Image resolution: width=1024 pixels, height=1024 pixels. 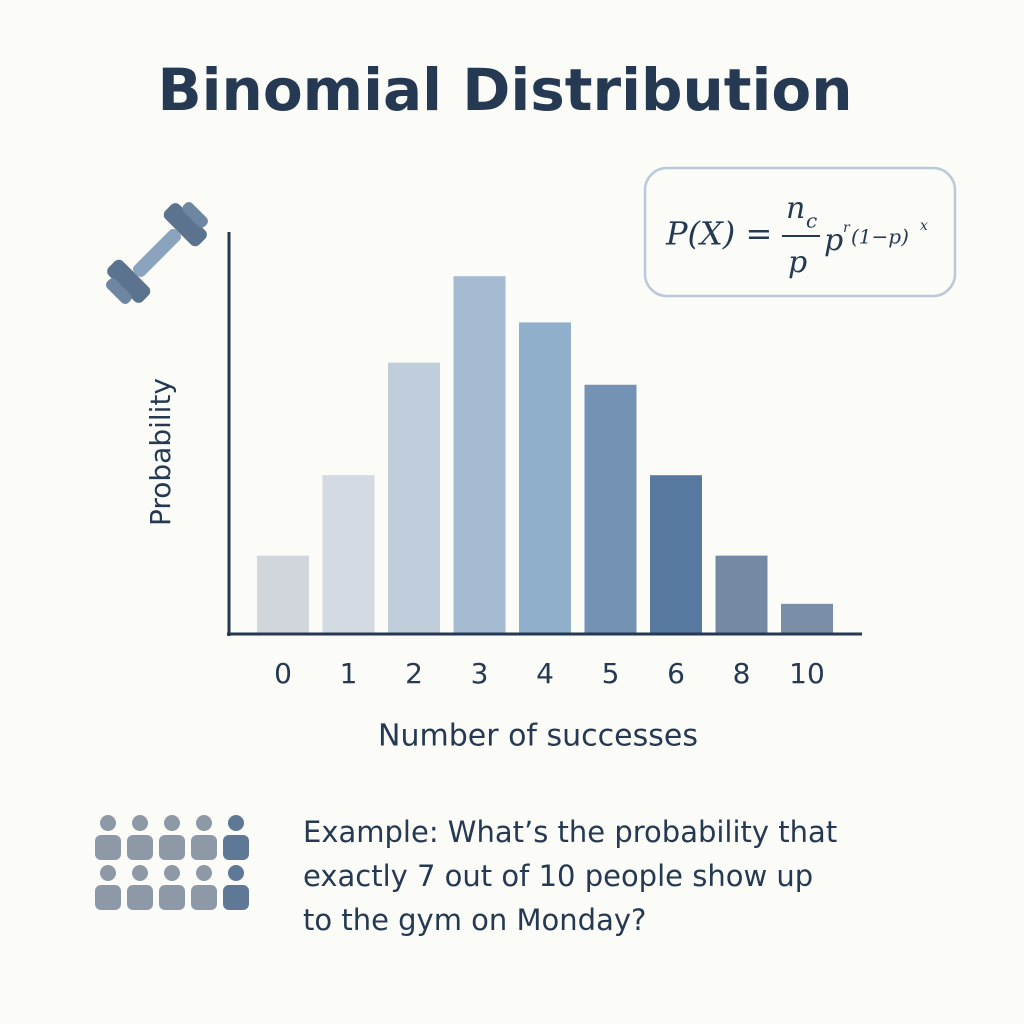 What do you see at coordinates (160, 452) in the screenshot?
I see `y-axis-label: Probability` at bounding box center [160, 452].